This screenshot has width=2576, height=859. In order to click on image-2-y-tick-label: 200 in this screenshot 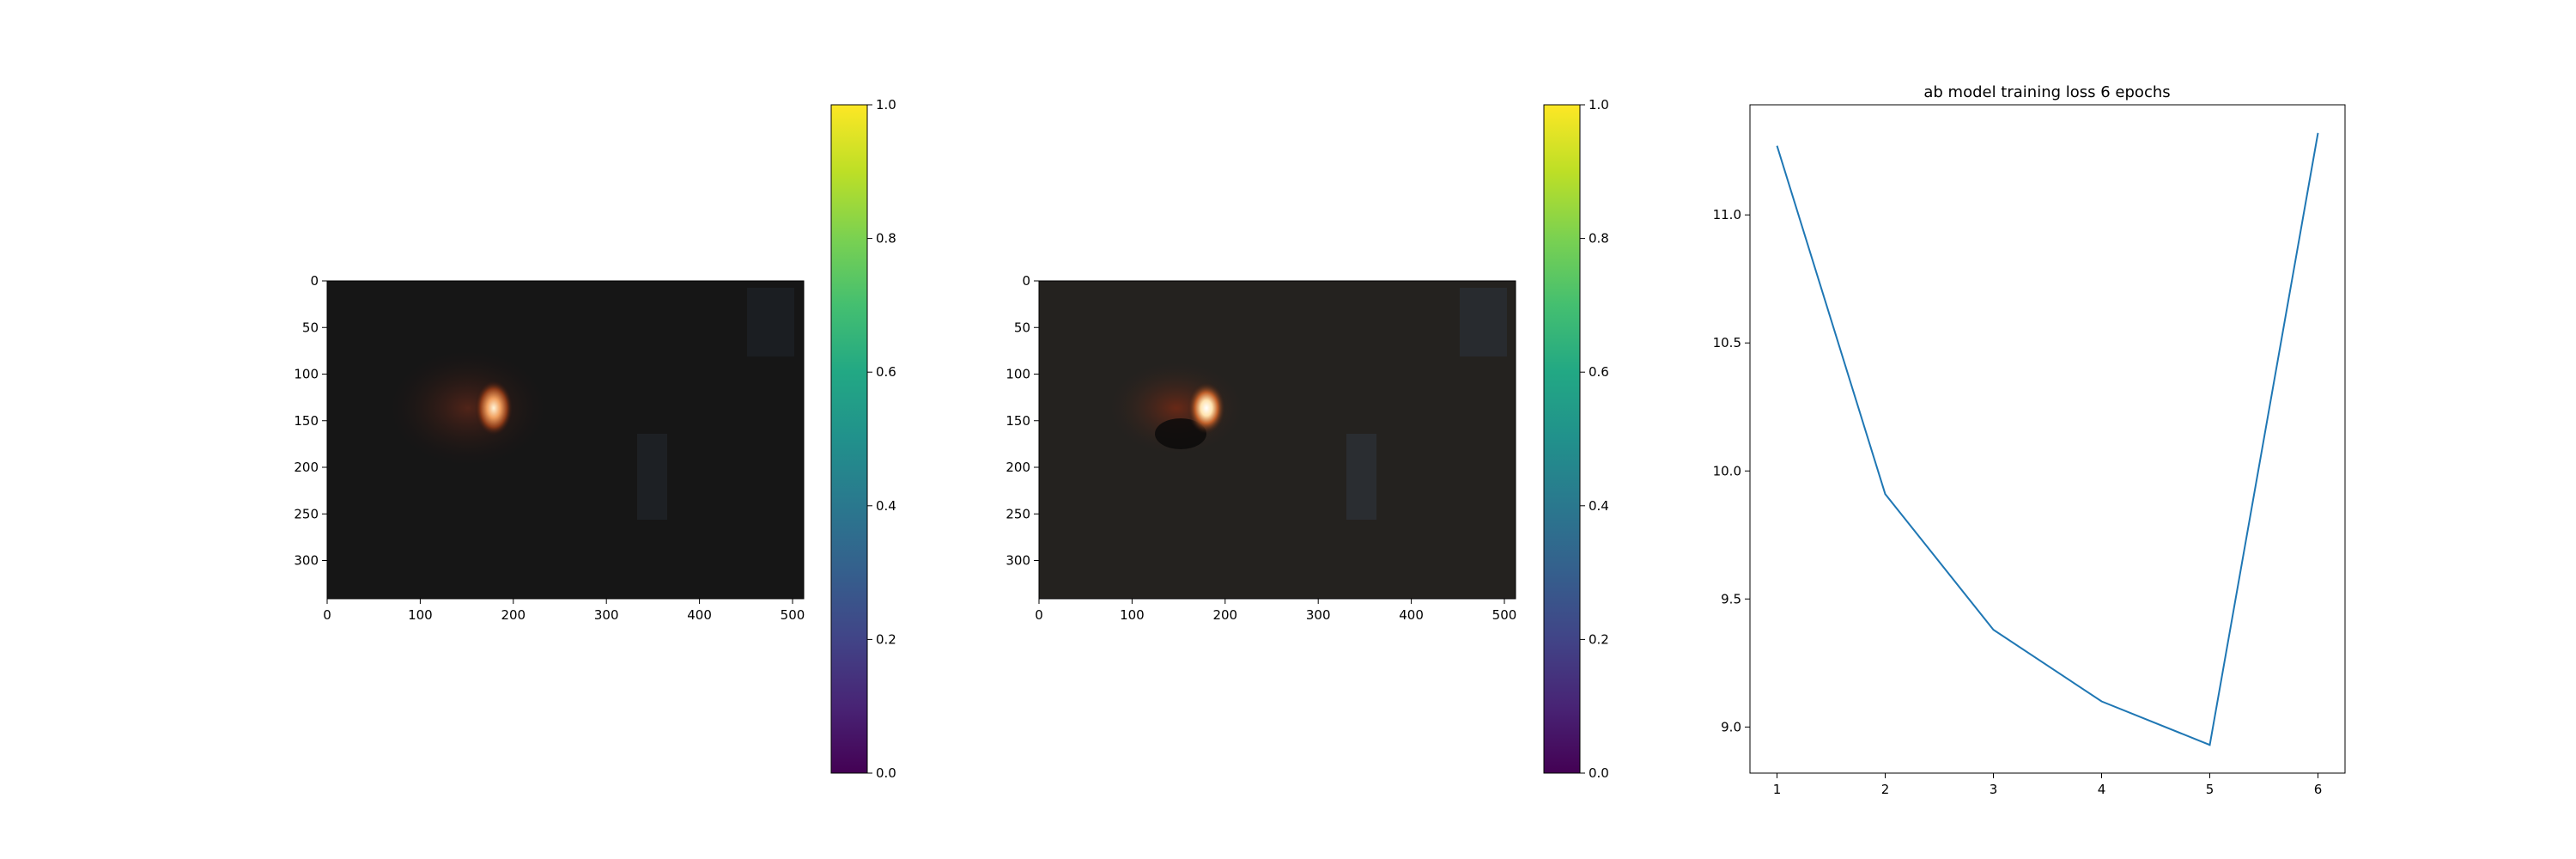, I will do `click(1017, 467)`.